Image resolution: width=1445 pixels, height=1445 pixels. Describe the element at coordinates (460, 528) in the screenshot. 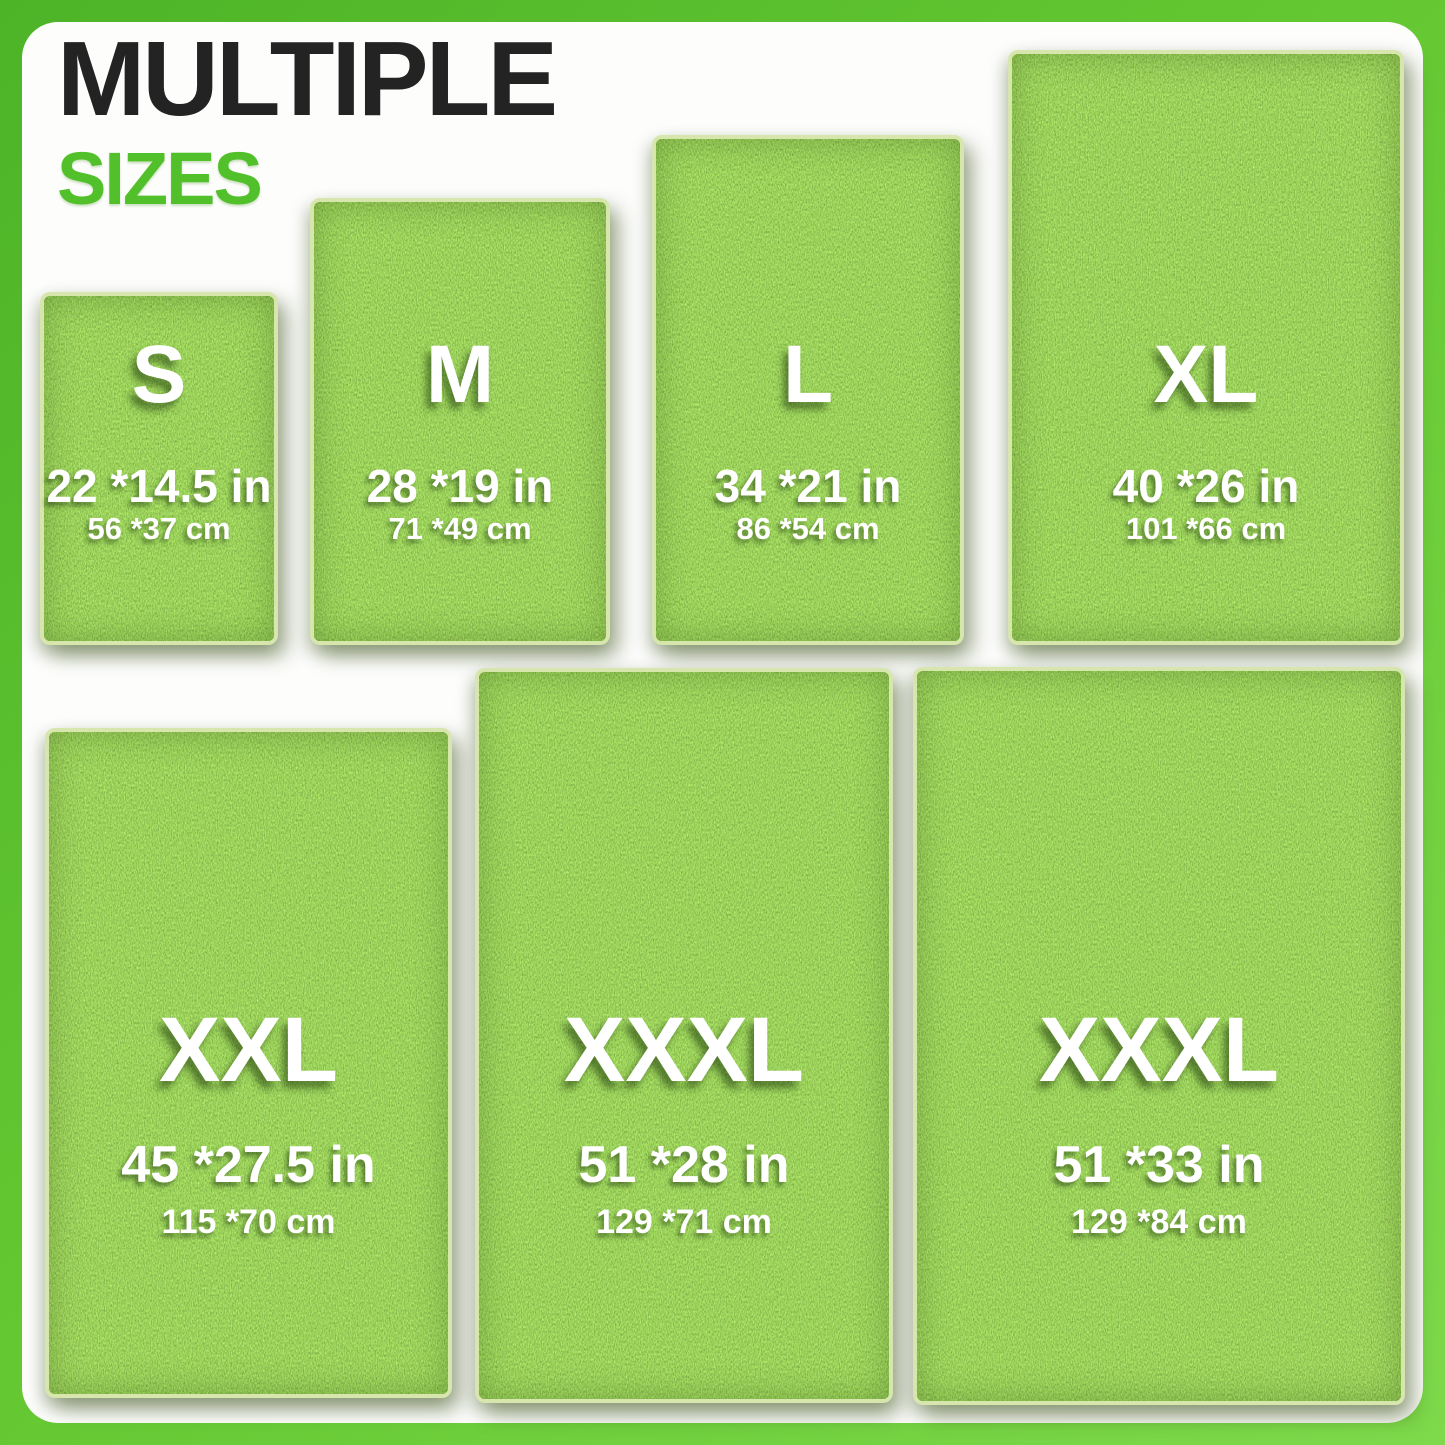

I see `dimensions-cm: 71 *49 cm` at that location.